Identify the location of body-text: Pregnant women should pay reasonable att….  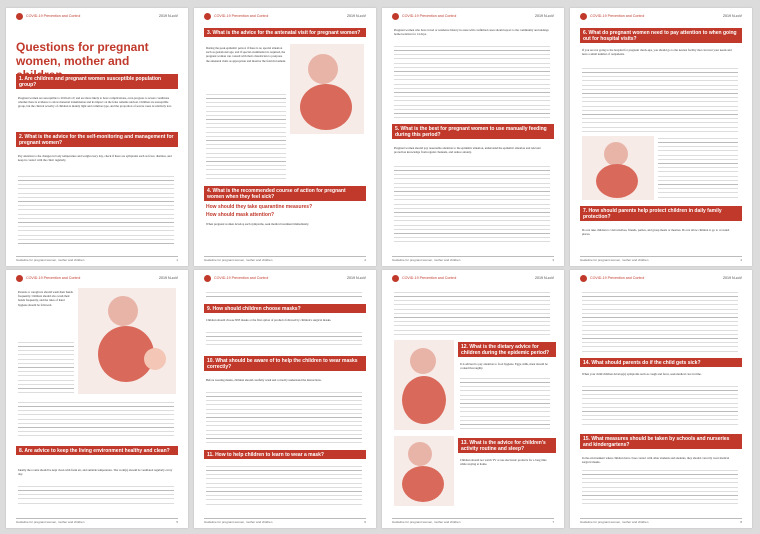
(467, 150).